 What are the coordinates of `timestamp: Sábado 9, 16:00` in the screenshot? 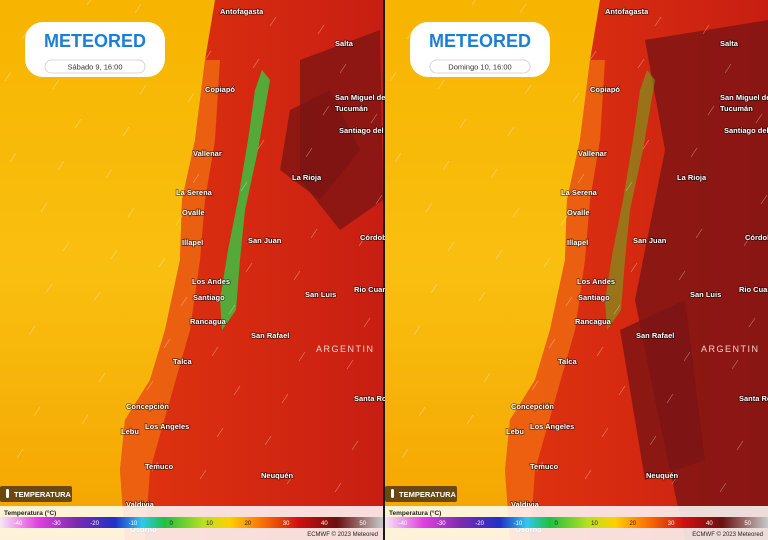 It's located at (94, 67).